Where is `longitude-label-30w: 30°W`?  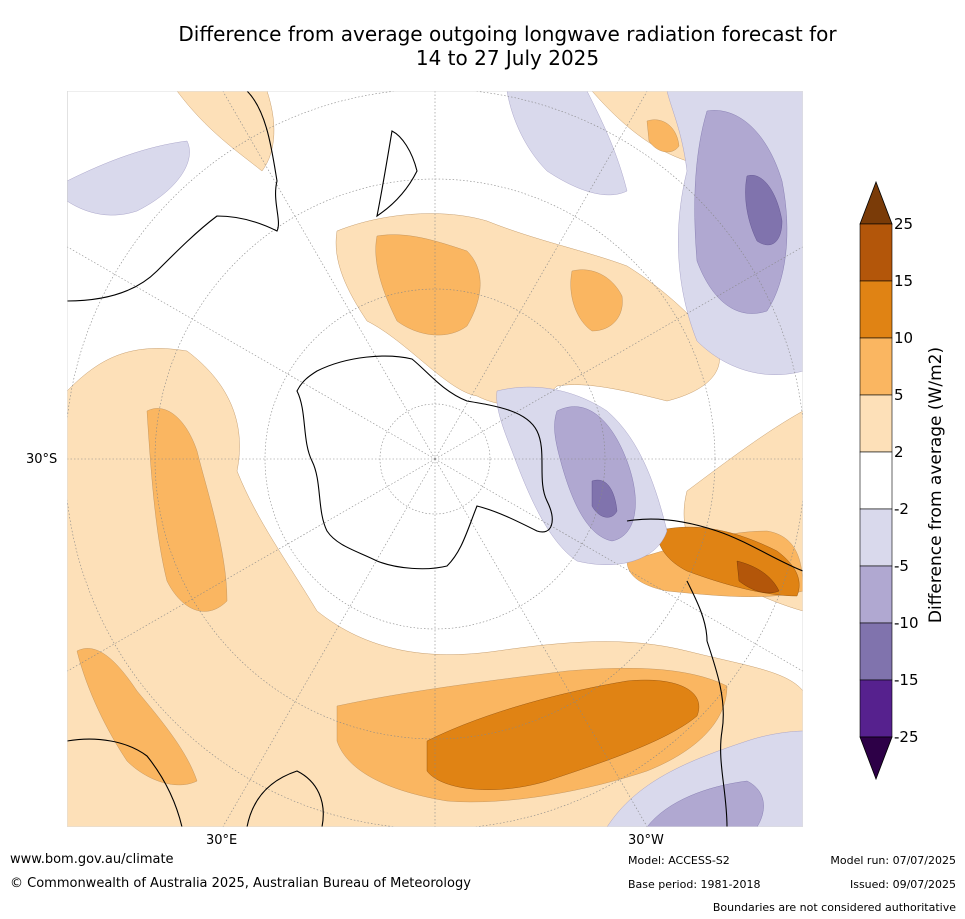
longitude-label-30w: 30°W is located at coordinates (646, 840).